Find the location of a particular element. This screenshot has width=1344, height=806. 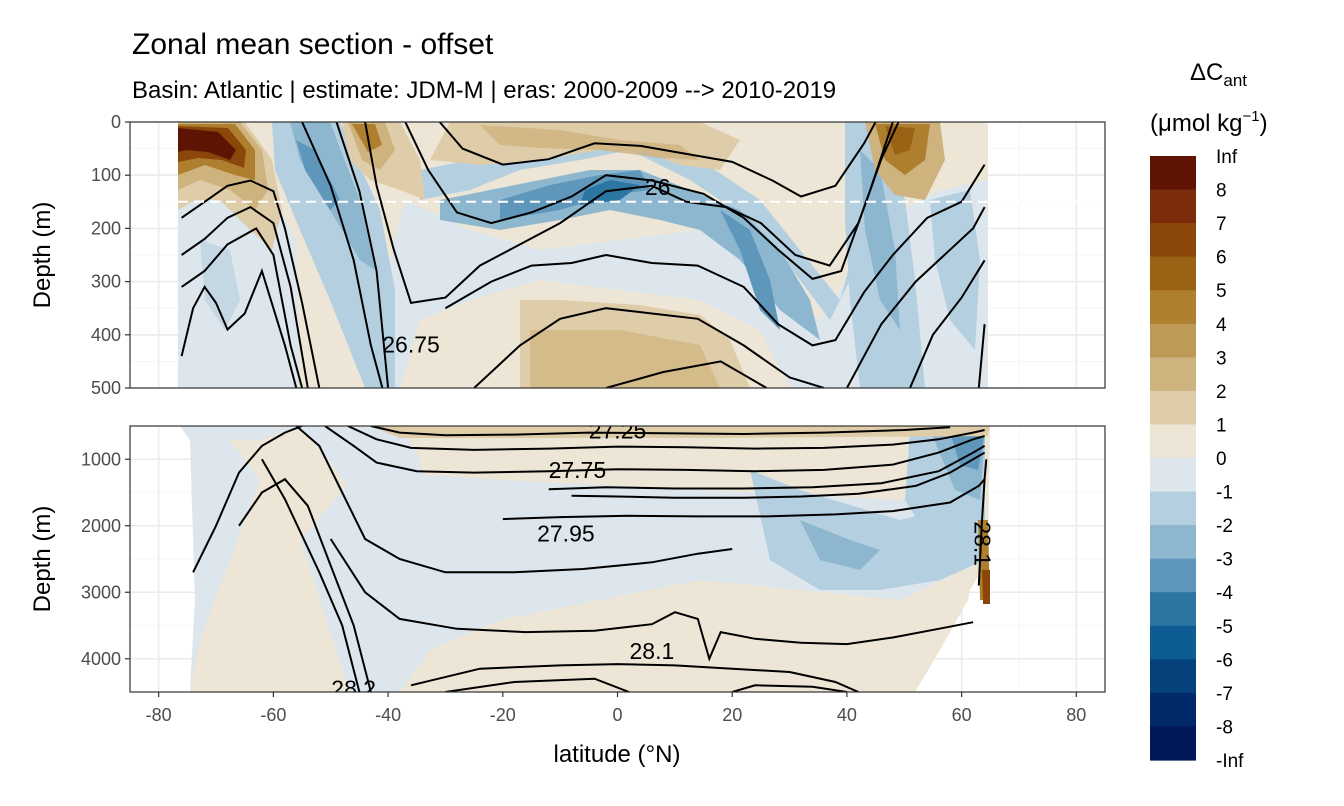

legend-label: 0 is located at coordinates (1221, 459).